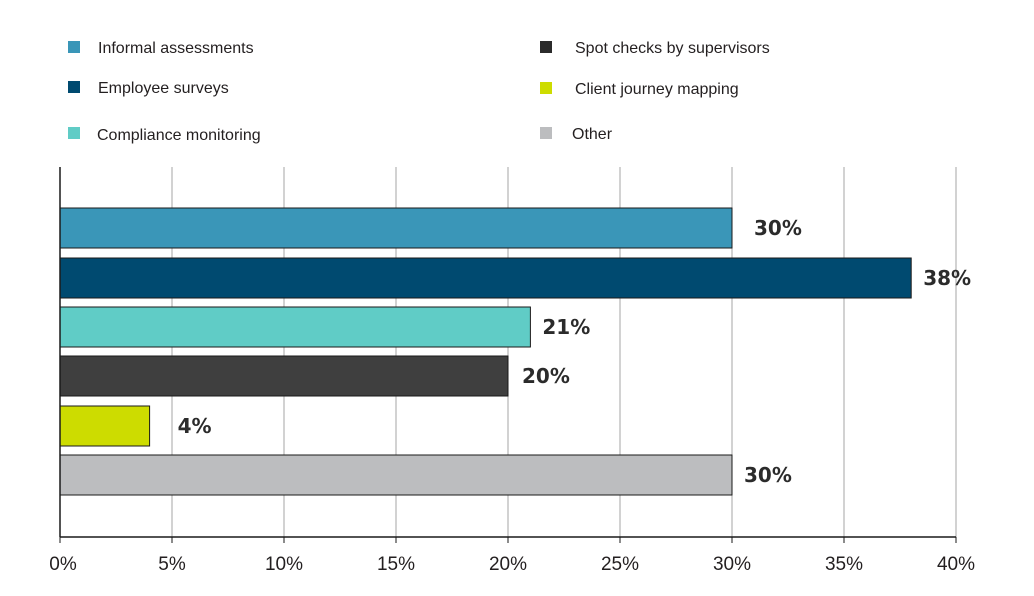 This screenshot has width=1034, height=596. I want to click on x-tick-label-0: 0%, so click(63, 564).